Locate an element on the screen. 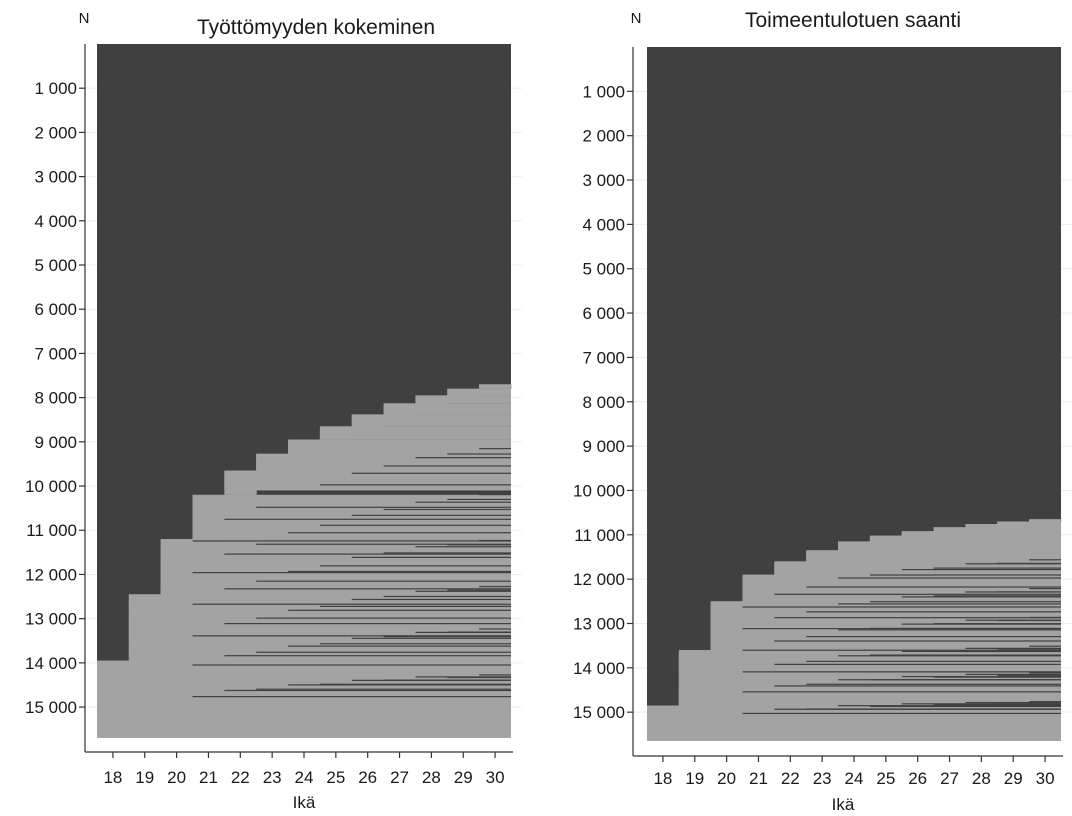 Image resolution: width=1072 pixels, height=816 pixels. x-tick-label: 24 is located at coordinates (304, 777).